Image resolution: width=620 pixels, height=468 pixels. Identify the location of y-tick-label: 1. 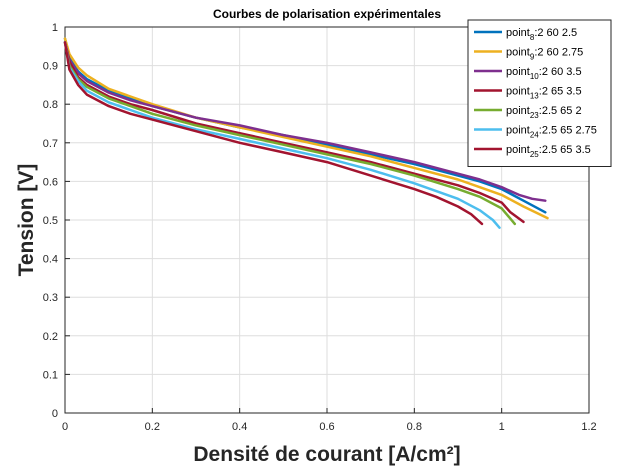
(55, 28).